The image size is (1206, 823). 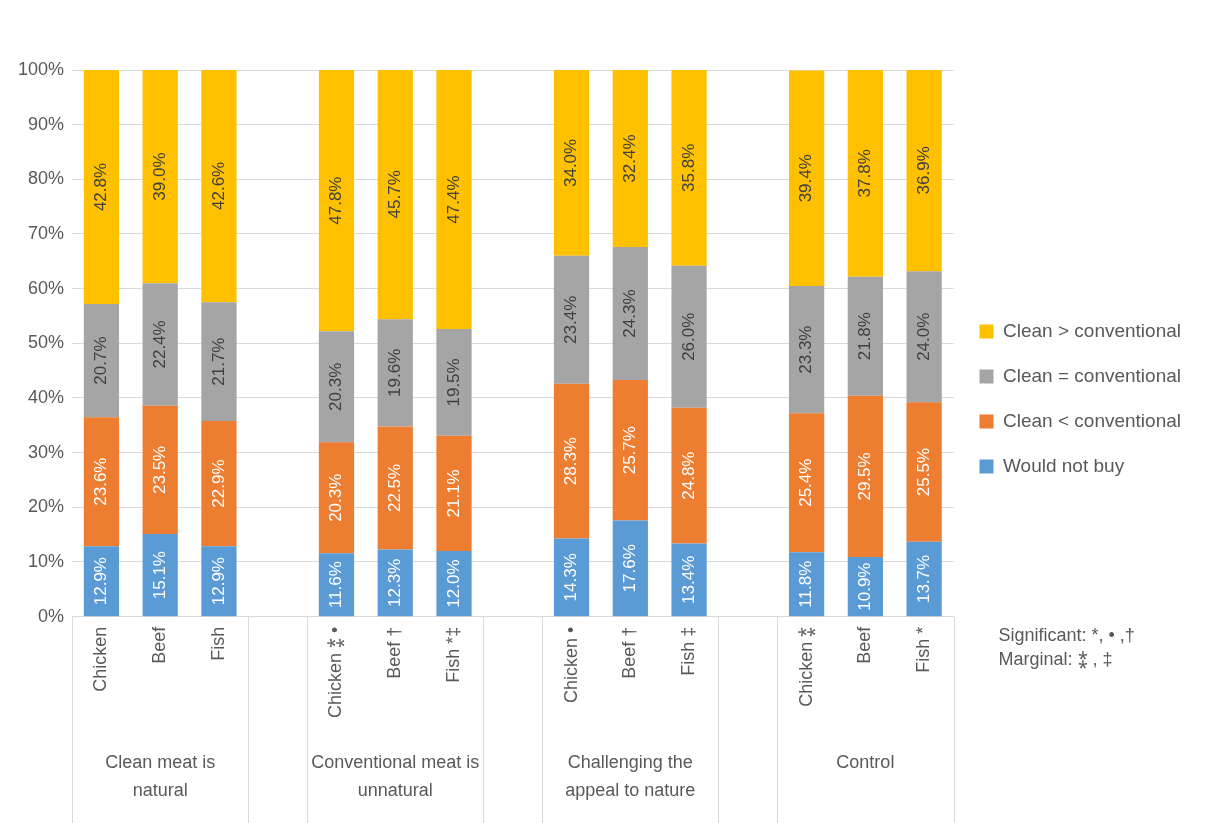 What do you see at coordinates (335, 672) in the screenshot?
I see `x-tick-label: Chicken ⁑ •` at bounding box center [335, 672].